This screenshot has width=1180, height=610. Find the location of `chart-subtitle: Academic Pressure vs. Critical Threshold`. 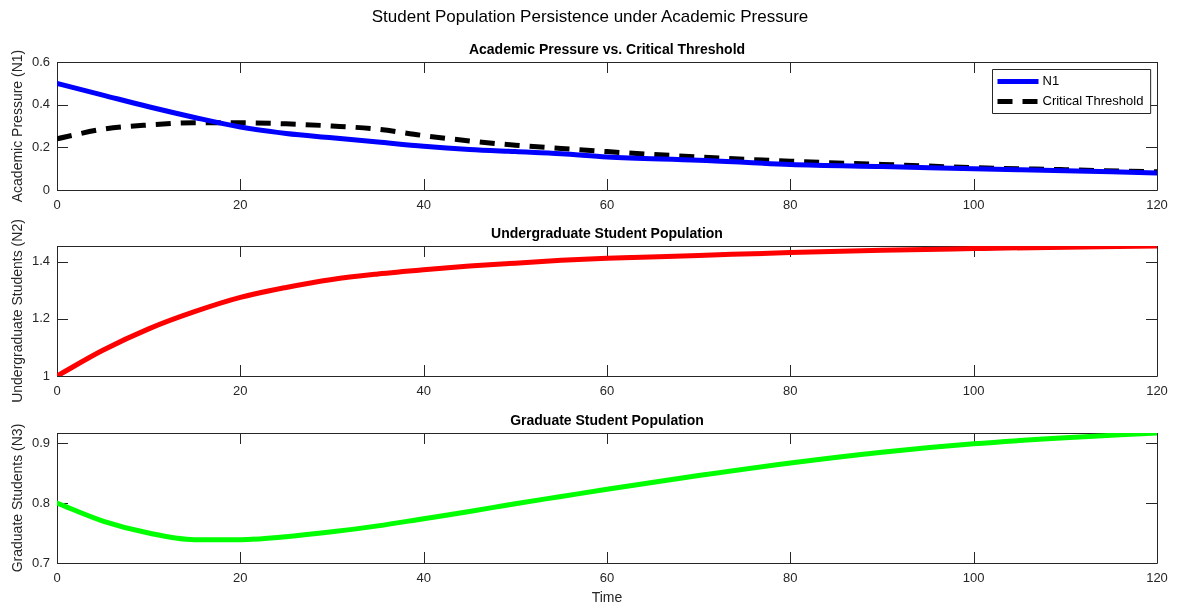

chart-subtitle: Academic Pressure vs. Critical Threshold is located at coordinates (607, 48).